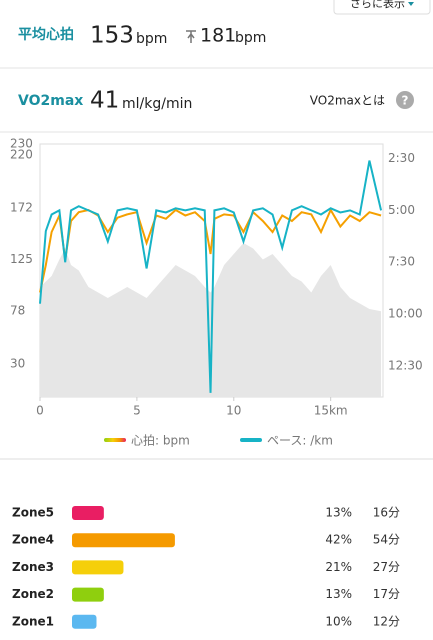 The image size is (433, 640). What do you see at coordinates (160, 440) in the screenshot?
I see `legend-label: 心拍: bpm` at bounding box center [160, 440].